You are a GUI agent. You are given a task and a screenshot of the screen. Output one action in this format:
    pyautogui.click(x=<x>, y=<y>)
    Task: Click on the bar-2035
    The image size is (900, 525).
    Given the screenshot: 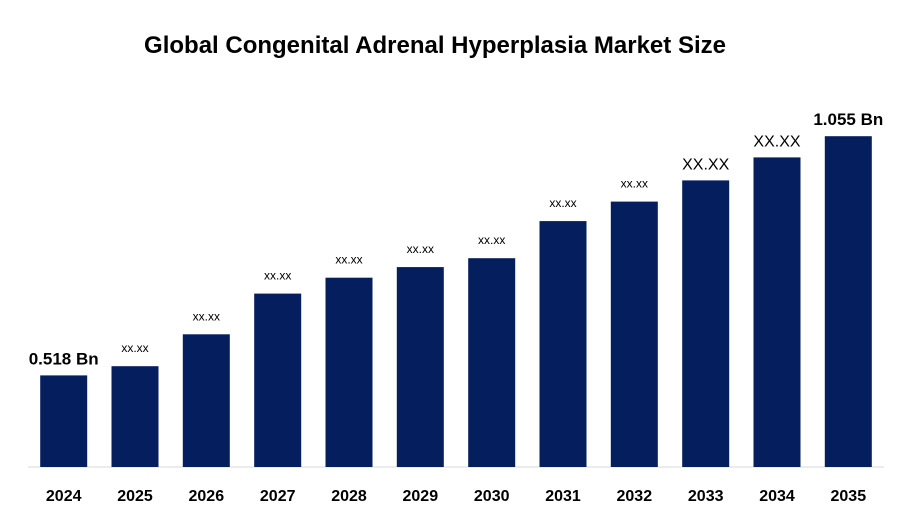 What is the action you would take?
    pyautogui.click(x=848, y=301)
    